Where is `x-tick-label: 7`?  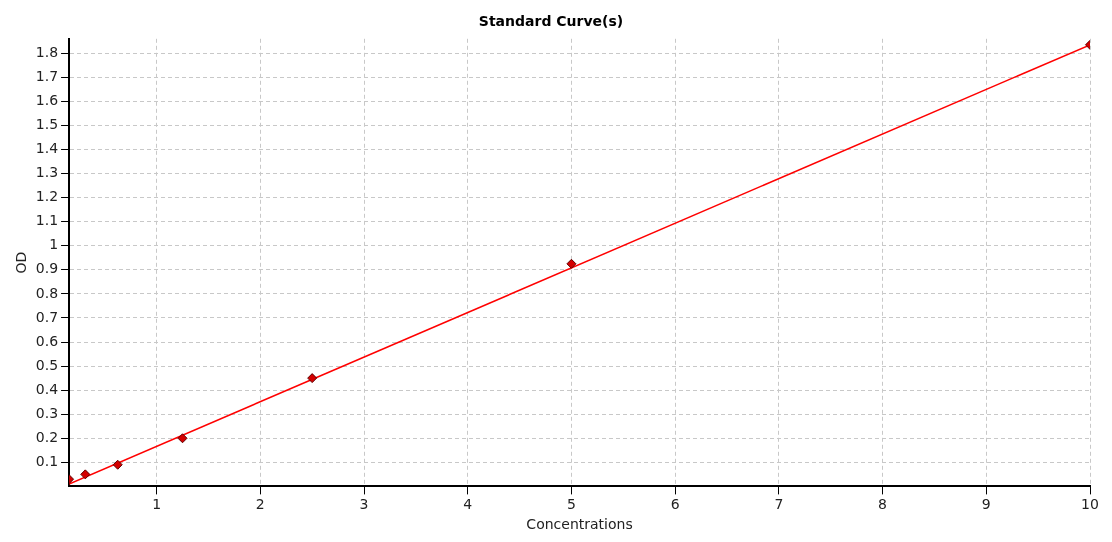
x-tick-label: 7 is located at coordinates (779, 504).